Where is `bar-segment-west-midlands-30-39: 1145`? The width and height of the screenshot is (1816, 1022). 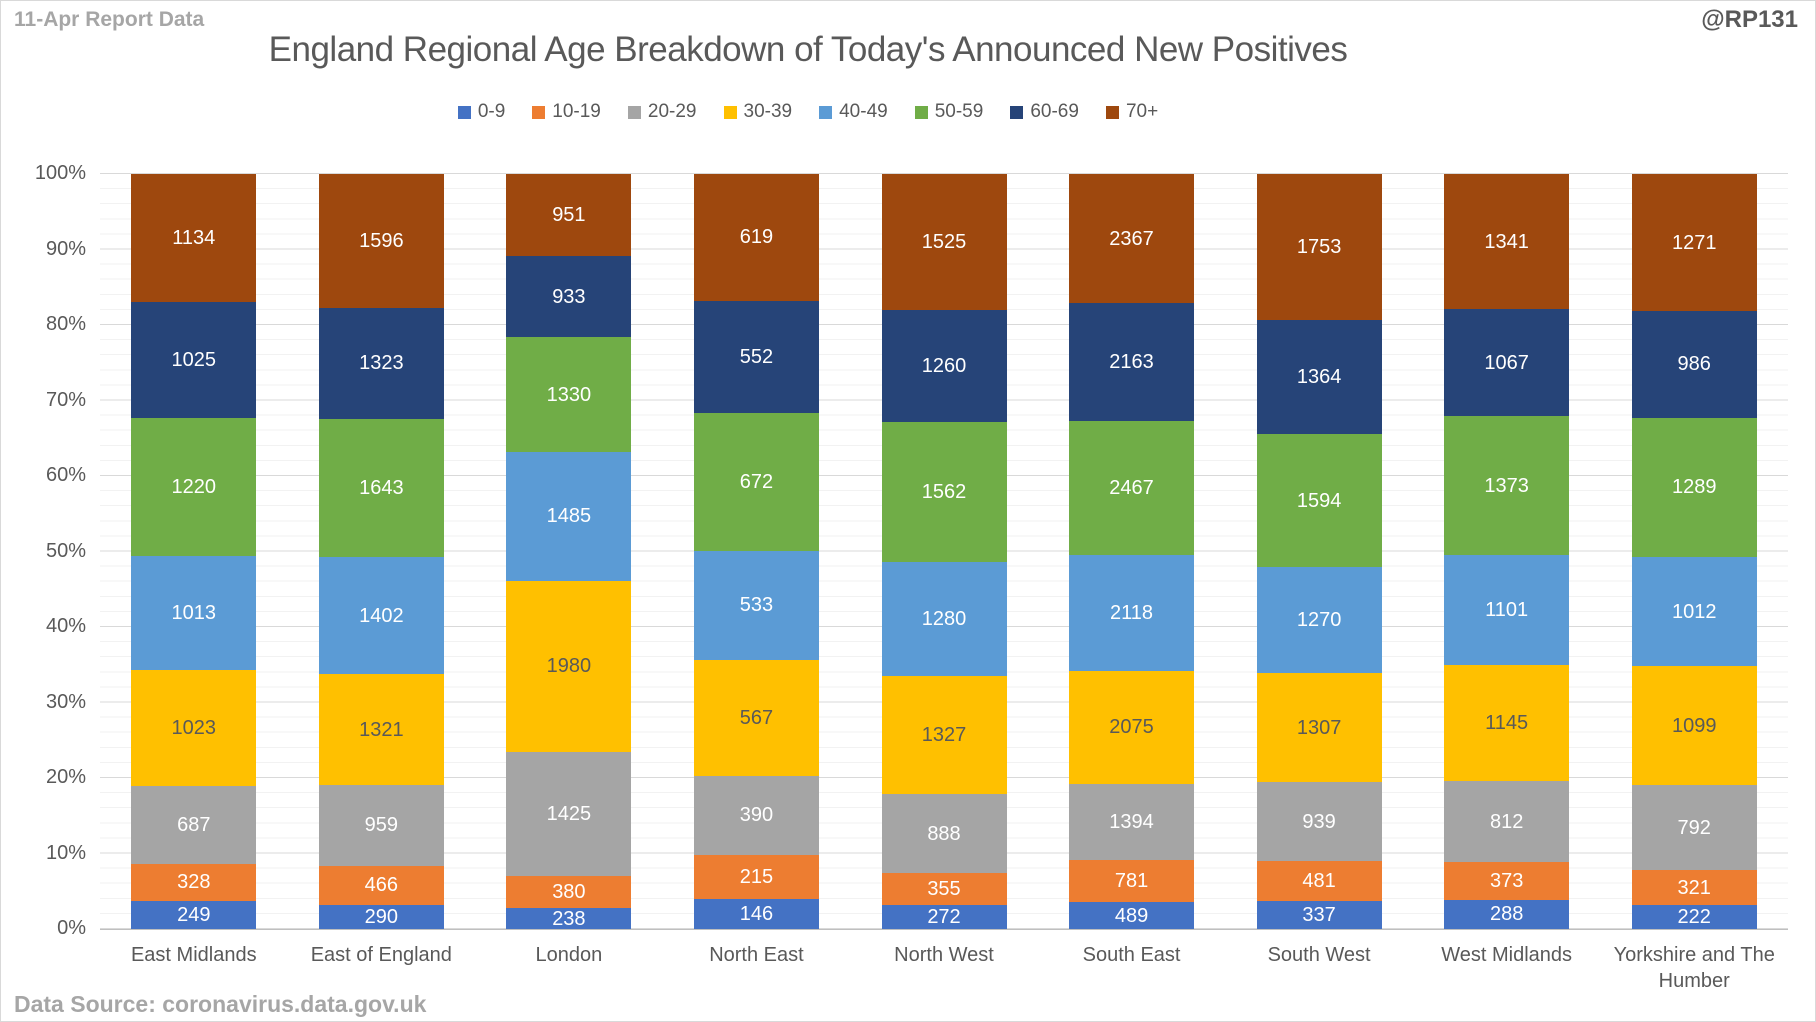 bar-segment-west-midlands-30-39: 1145 is located at coordinates (1507, 723).